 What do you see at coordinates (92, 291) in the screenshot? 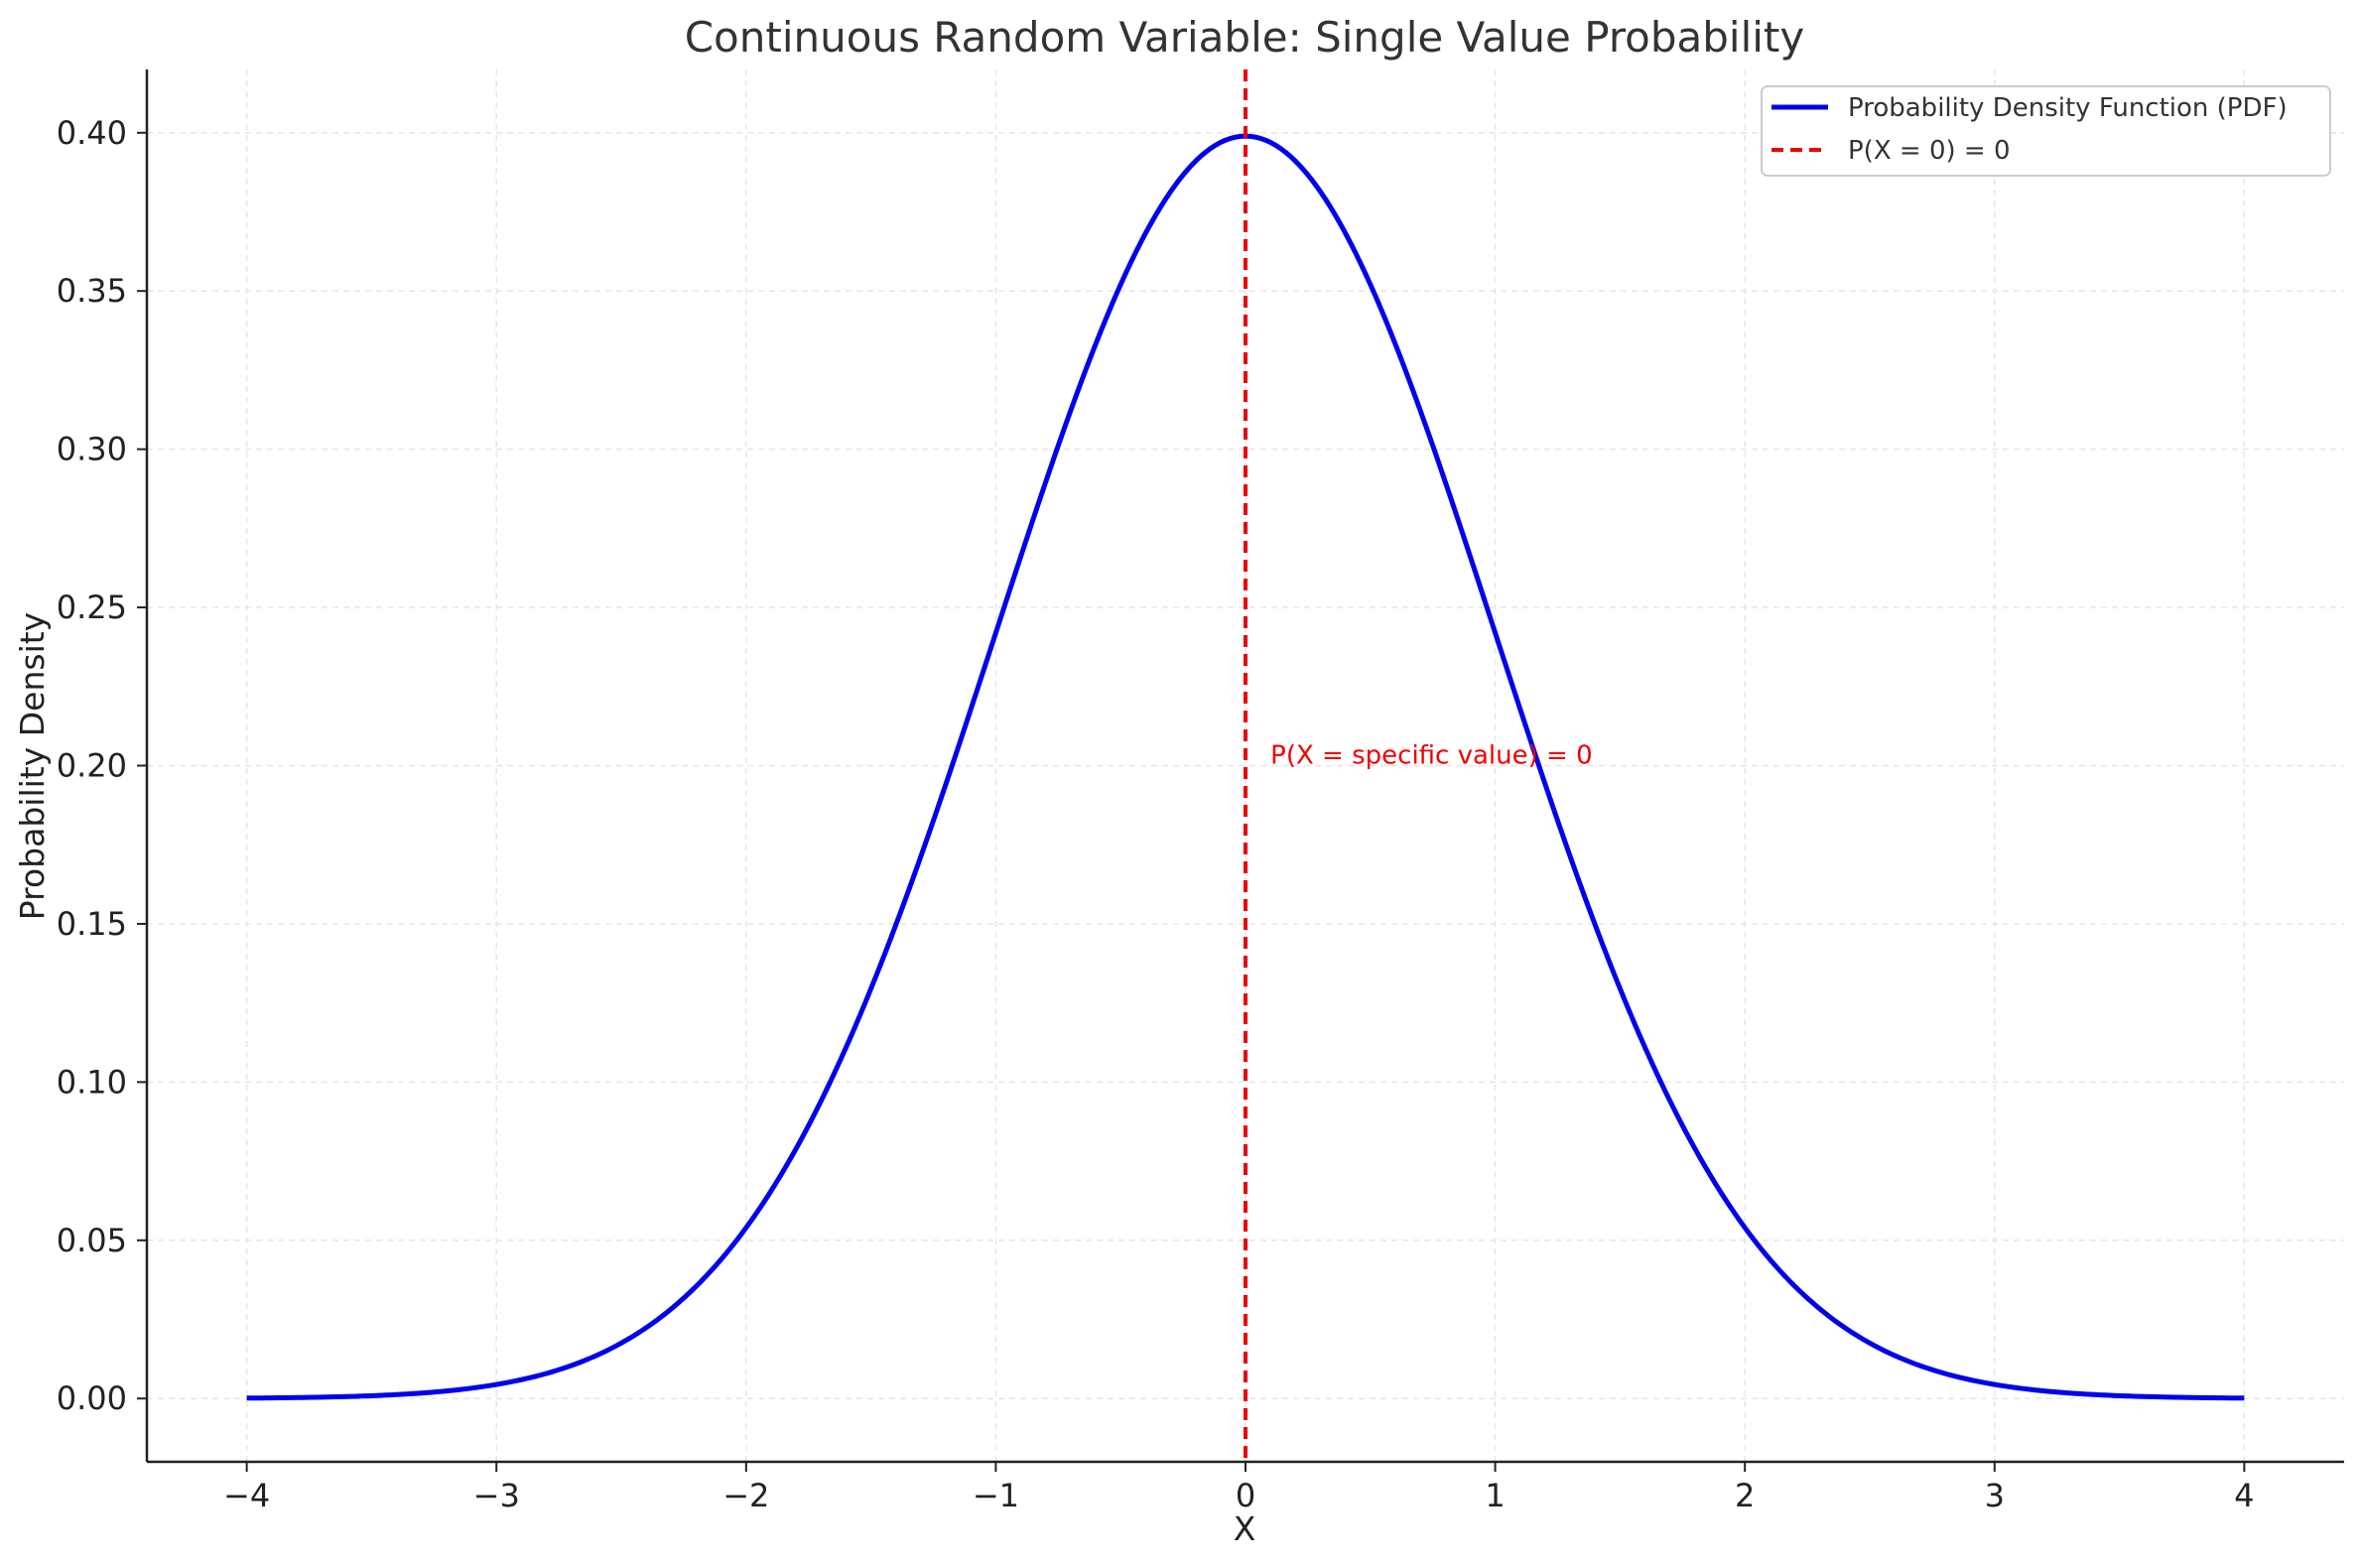
I see `y-tick-label: 0.35` at bounding box center [92, 291].